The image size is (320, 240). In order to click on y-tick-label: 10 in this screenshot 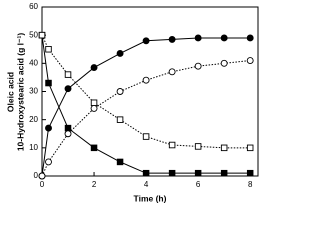, I will do `click(33, 147)`.